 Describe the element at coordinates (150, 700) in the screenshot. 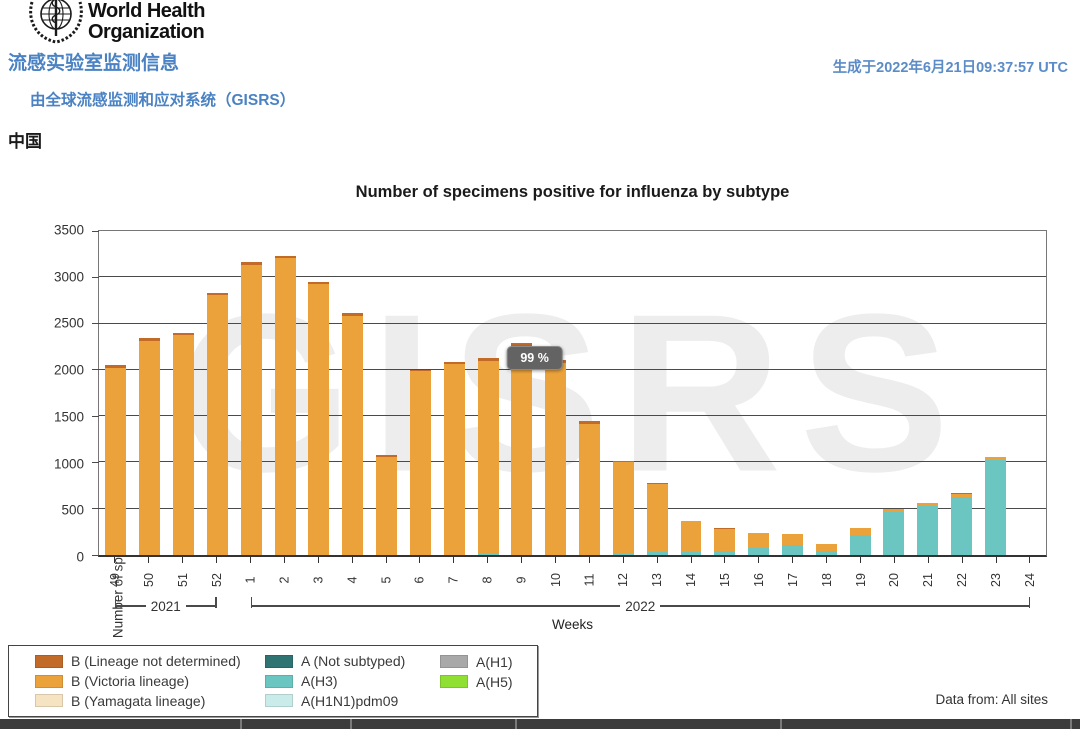

I see `legend-item-b-yamagata-lineage-: B (Yamagata lineage)` at that location.